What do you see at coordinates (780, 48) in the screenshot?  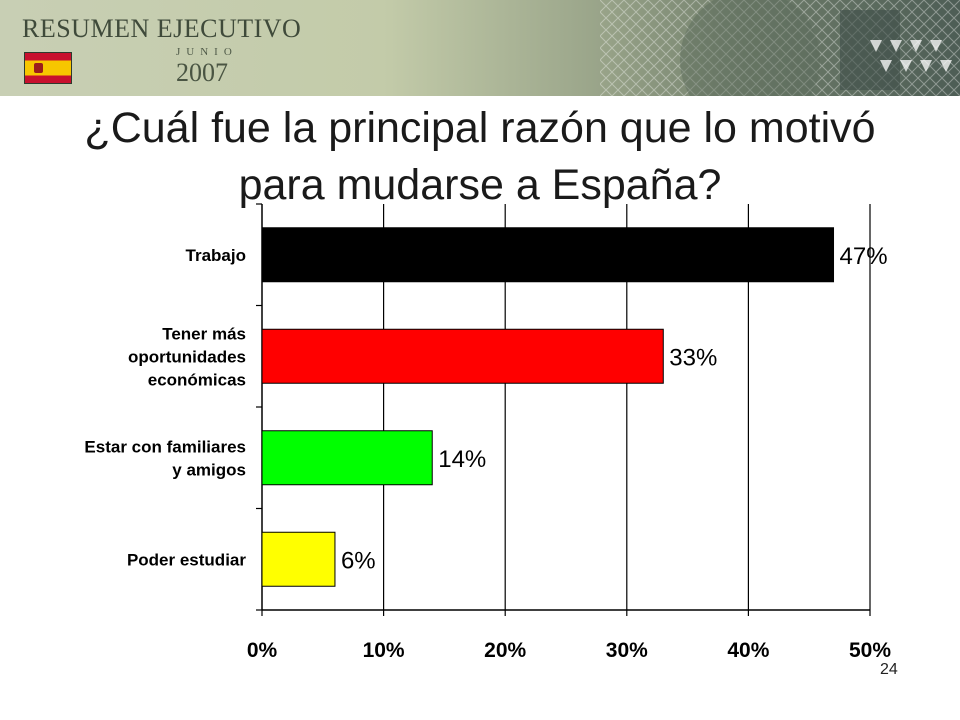 I see `banner-decoration` at bounding box center [780, 48].